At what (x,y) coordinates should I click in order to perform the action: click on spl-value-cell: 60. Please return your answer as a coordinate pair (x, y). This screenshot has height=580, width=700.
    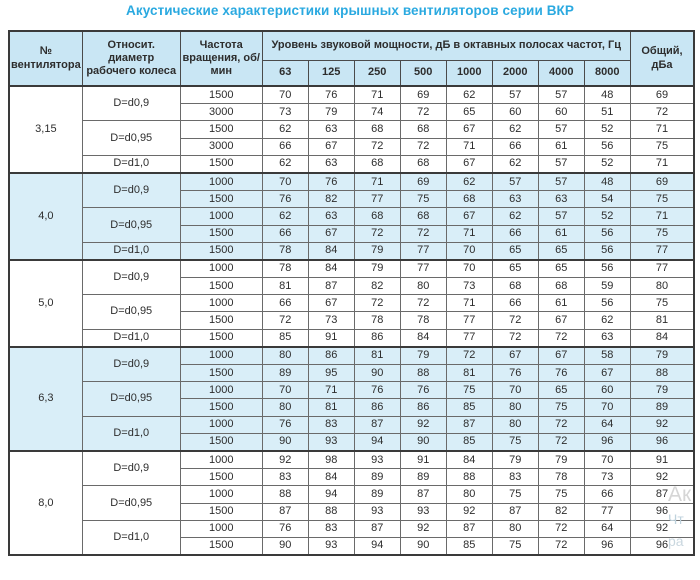
    Looking at the image, I should click on (561, 112).